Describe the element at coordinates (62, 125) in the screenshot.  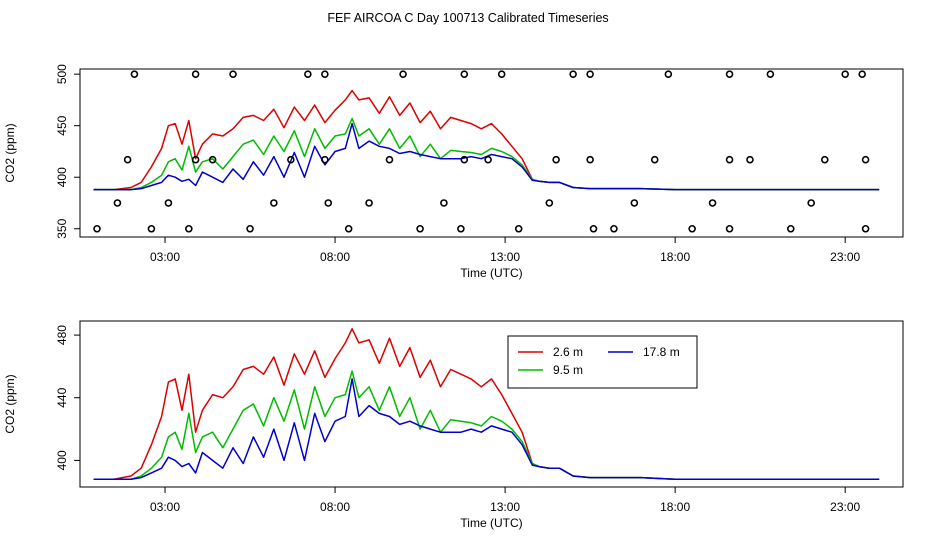
I see `y-tick-label: 450` at that location.